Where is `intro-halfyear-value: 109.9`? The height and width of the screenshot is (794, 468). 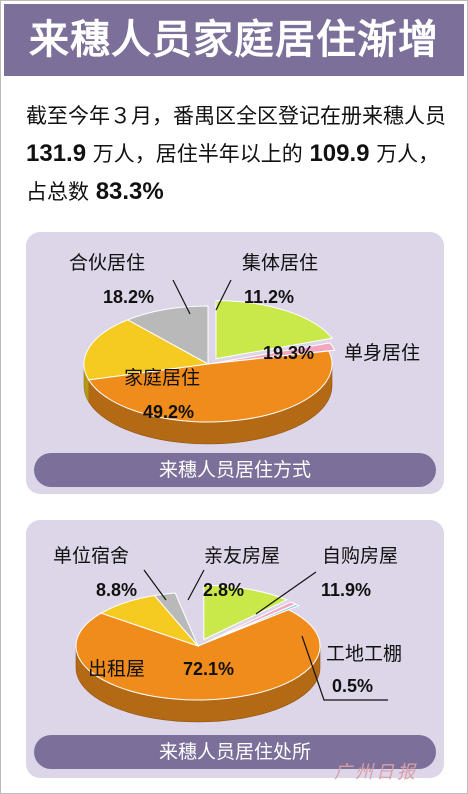 intro-halfyear-value: 109.9 is located at coordinates (339, 153).